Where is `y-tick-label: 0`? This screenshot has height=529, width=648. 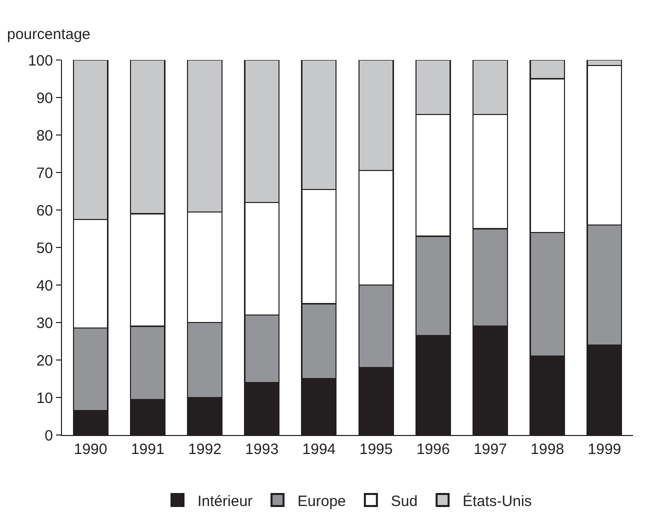
y-tick-label: 0 is located at coordinates (48, 435).